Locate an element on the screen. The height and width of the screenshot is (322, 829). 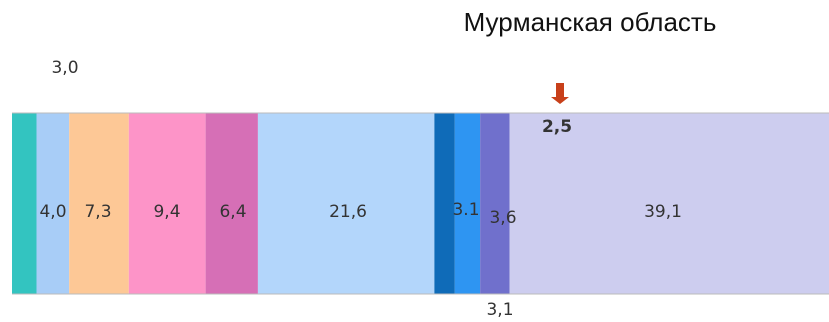
arrow-shaft is located at coordinates (560, 91).